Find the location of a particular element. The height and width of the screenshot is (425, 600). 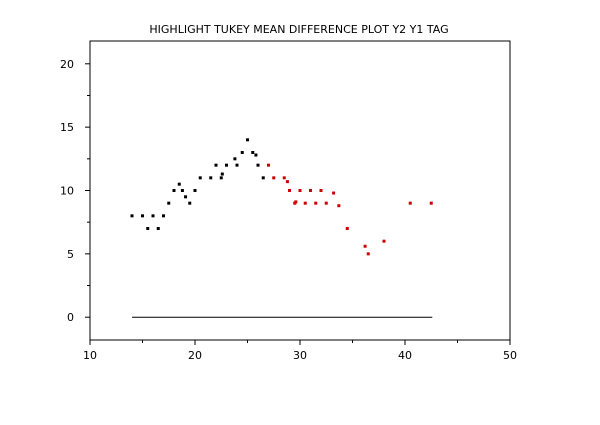

x-tick-label: 50 is located at coordinates (510, 355).